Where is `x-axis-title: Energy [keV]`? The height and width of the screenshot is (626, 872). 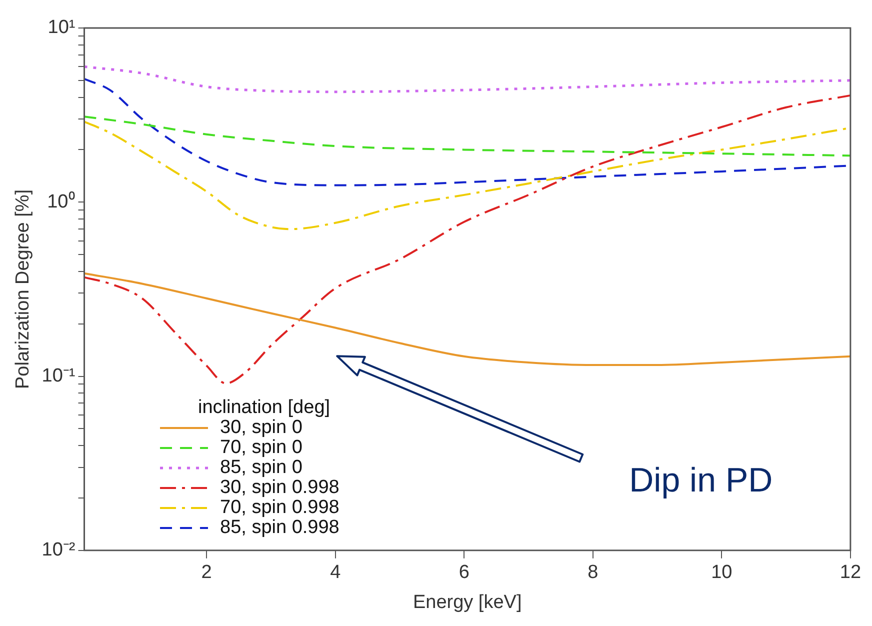
x-axis-title: Energy [keV] is located at coordinates (467, 602).